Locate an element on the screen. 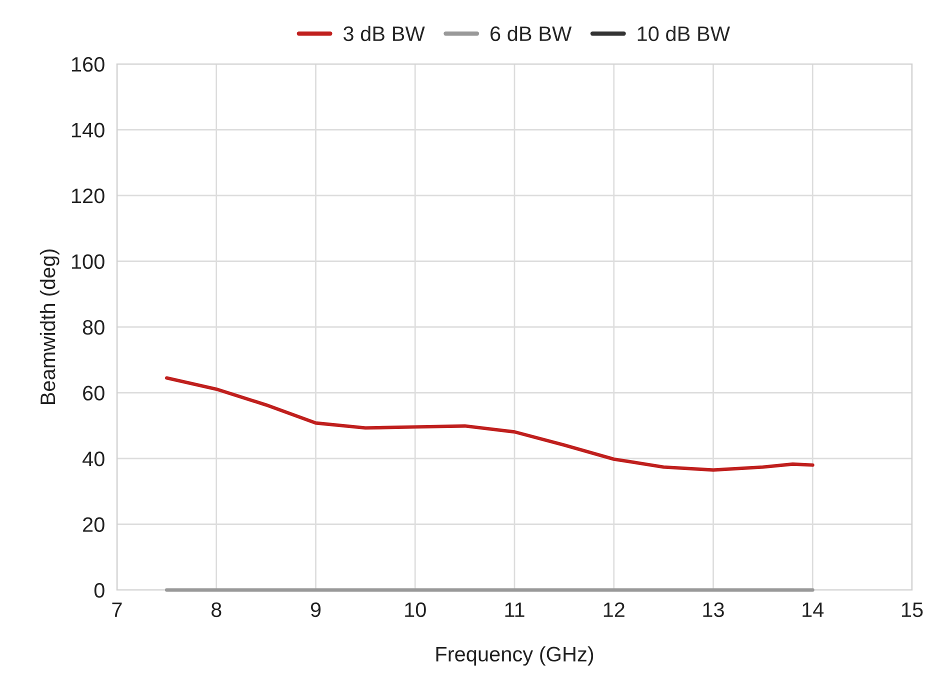  y-tick-label: 80 is located at coordinates (93, 327).